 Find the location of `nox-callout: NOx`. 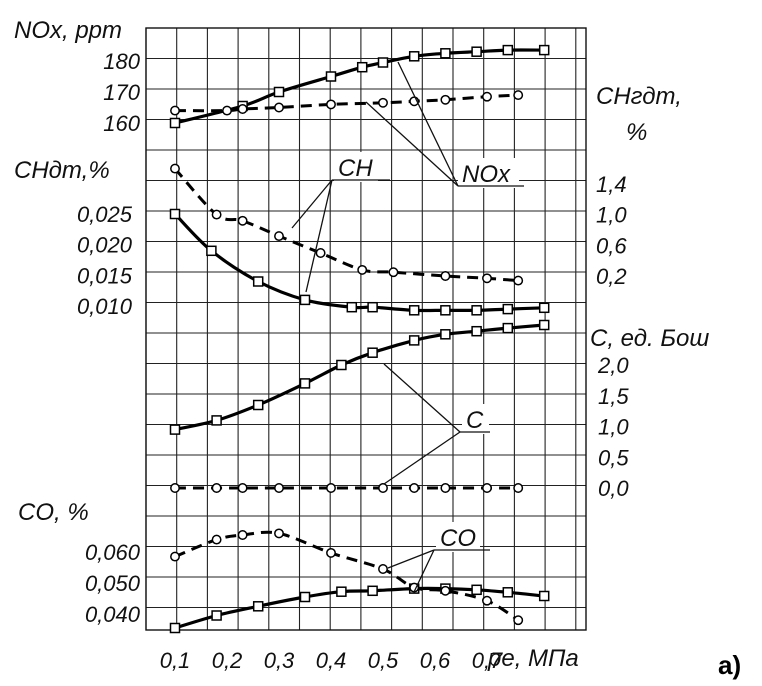

nox-callout: NOx is located at coordinates (486, 174).